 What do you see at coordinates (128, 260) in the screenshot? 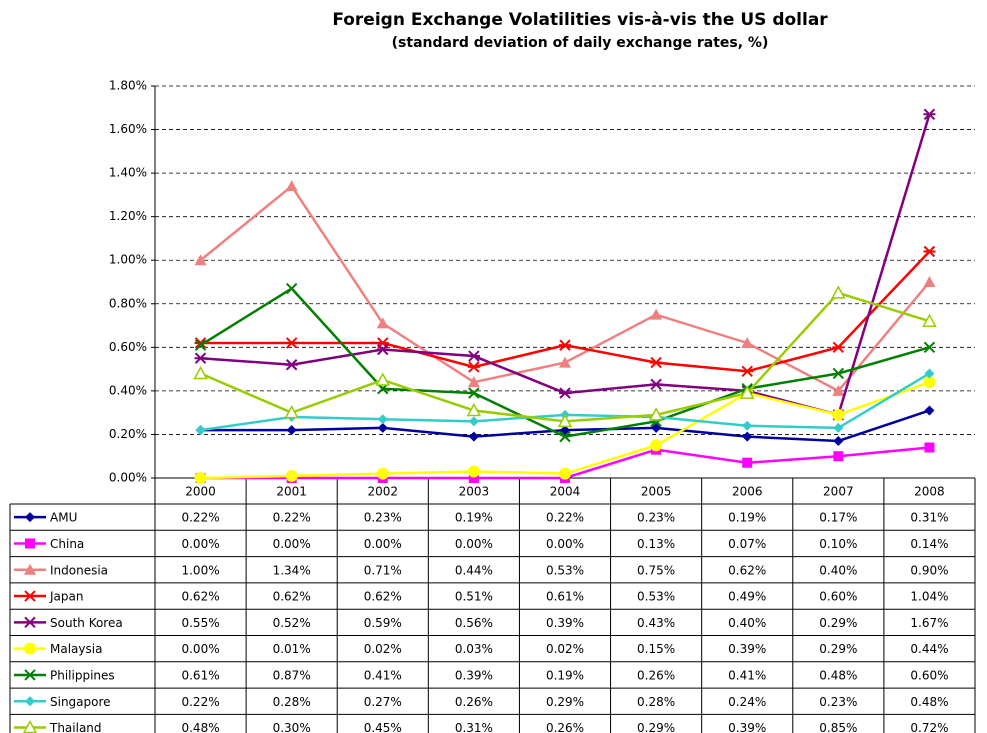
I see `y-tick-label: 1.00%` at bounding box center [128, 260].